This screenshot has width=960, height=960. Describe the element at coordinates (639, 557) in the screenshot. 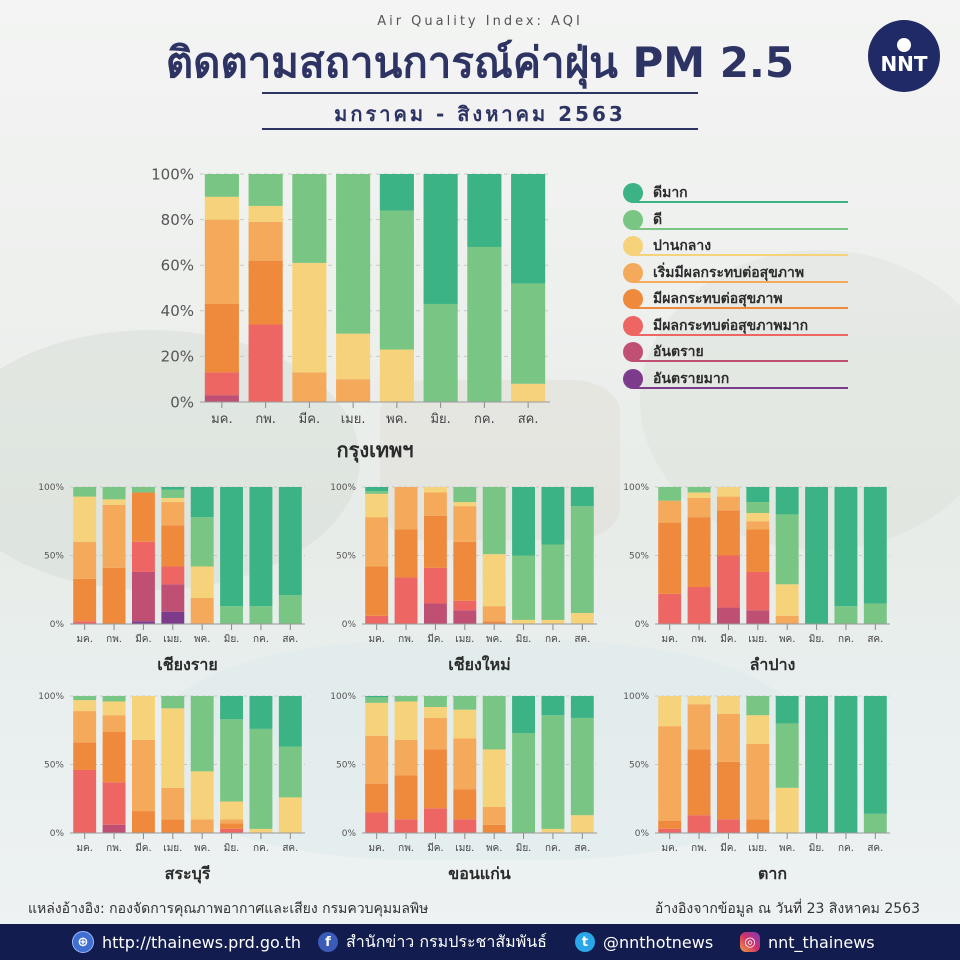

I see `y-tick-label: 50%` at that location.